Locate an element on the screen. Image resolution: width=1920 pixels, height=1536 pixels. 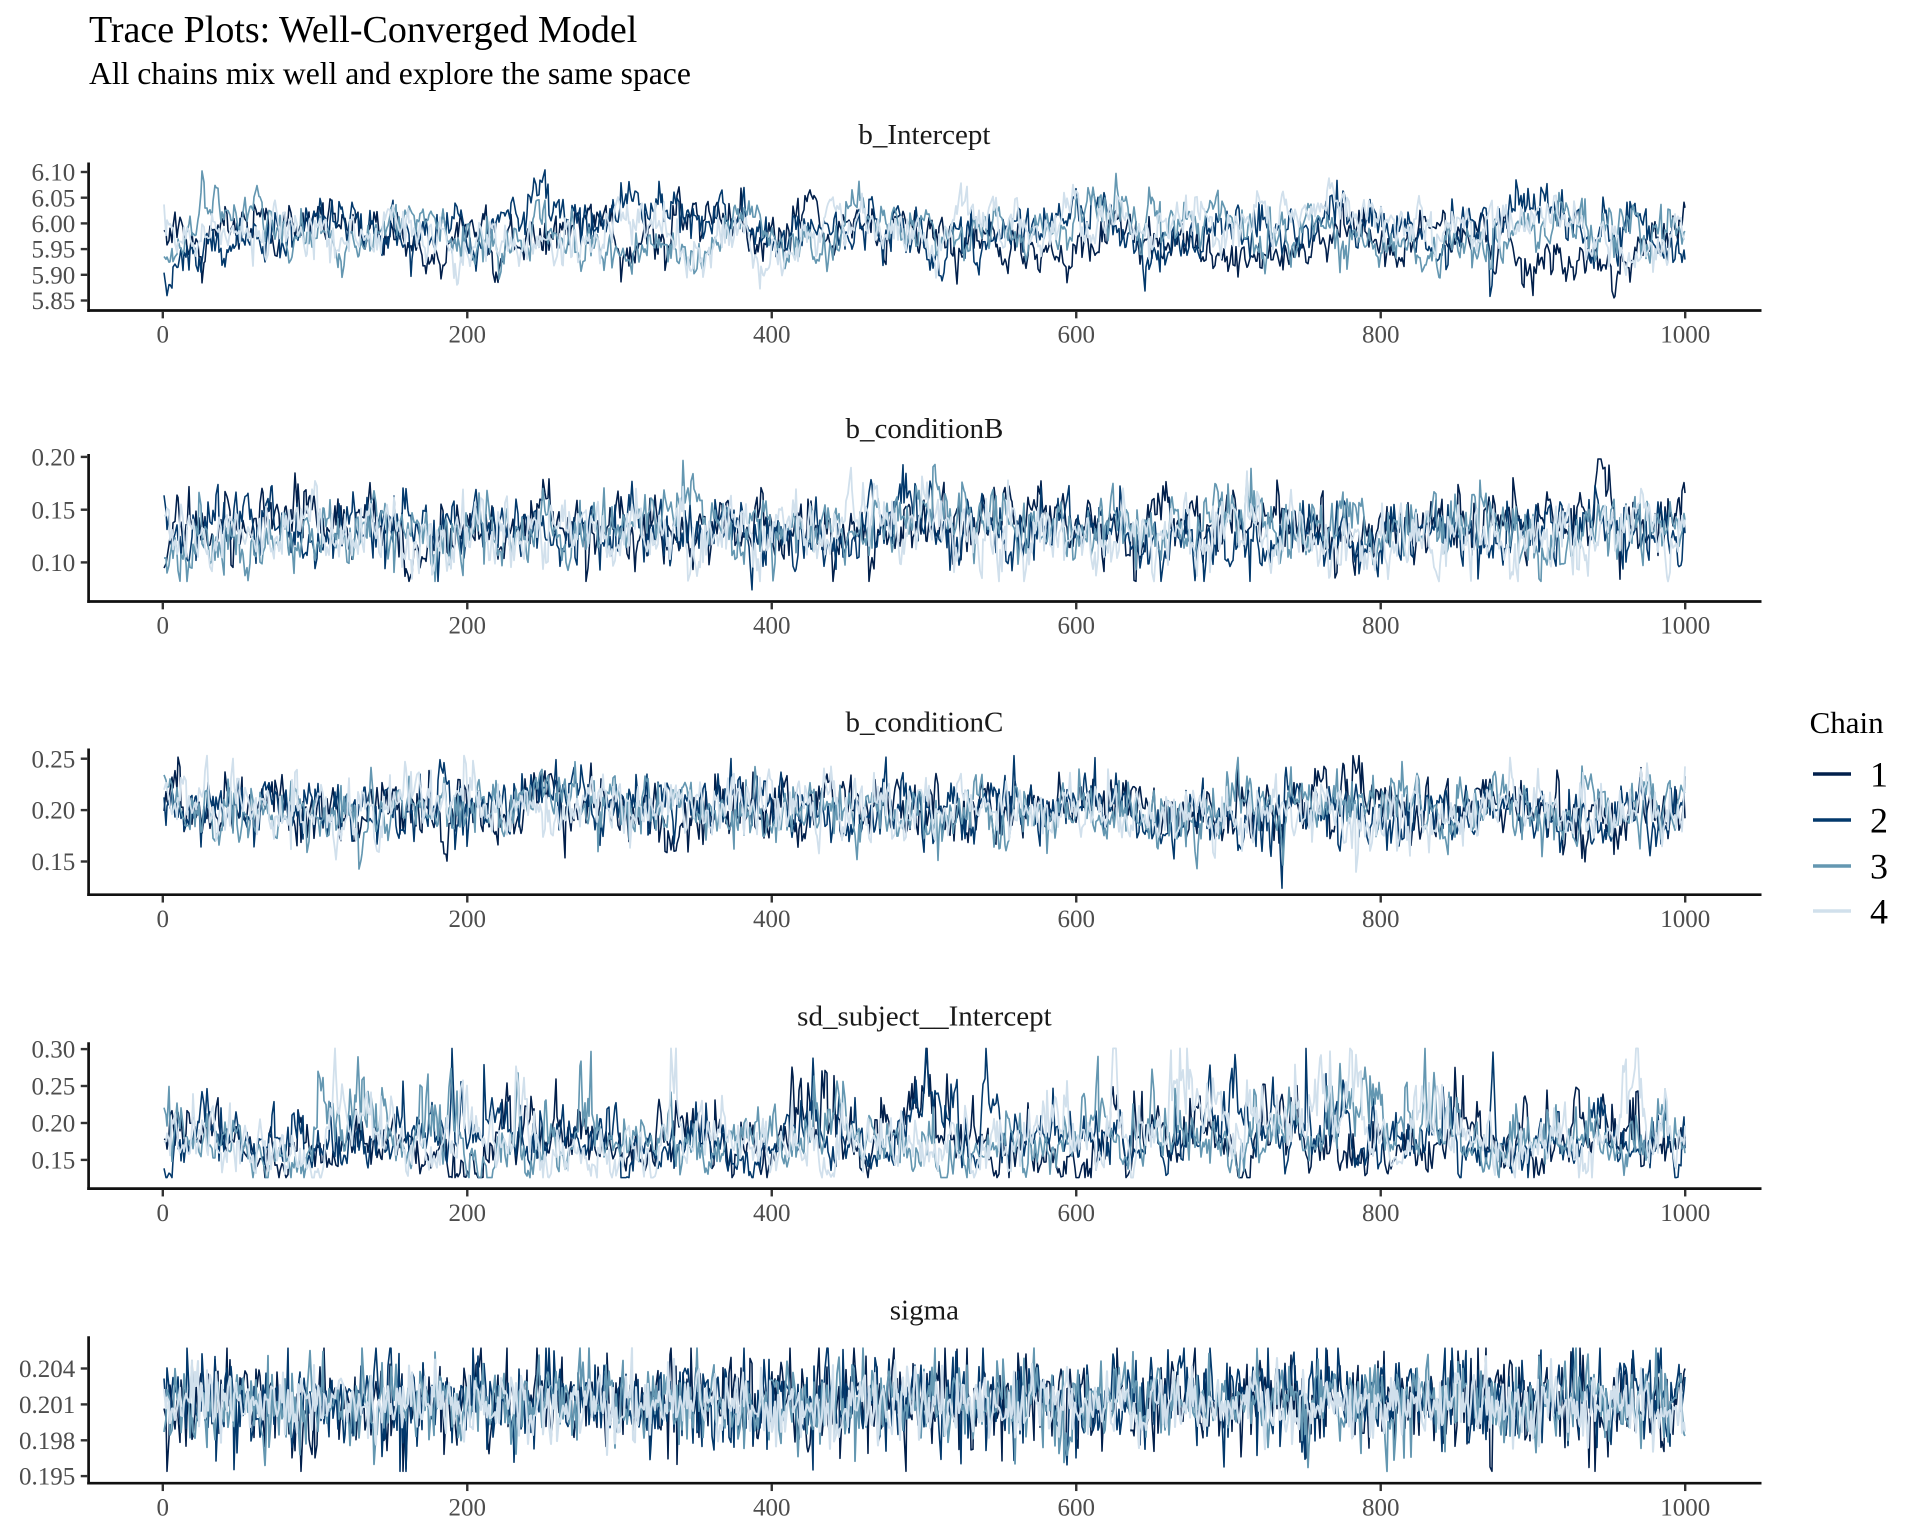
svg-text: 5.85 is located at coordinates (53, 301).